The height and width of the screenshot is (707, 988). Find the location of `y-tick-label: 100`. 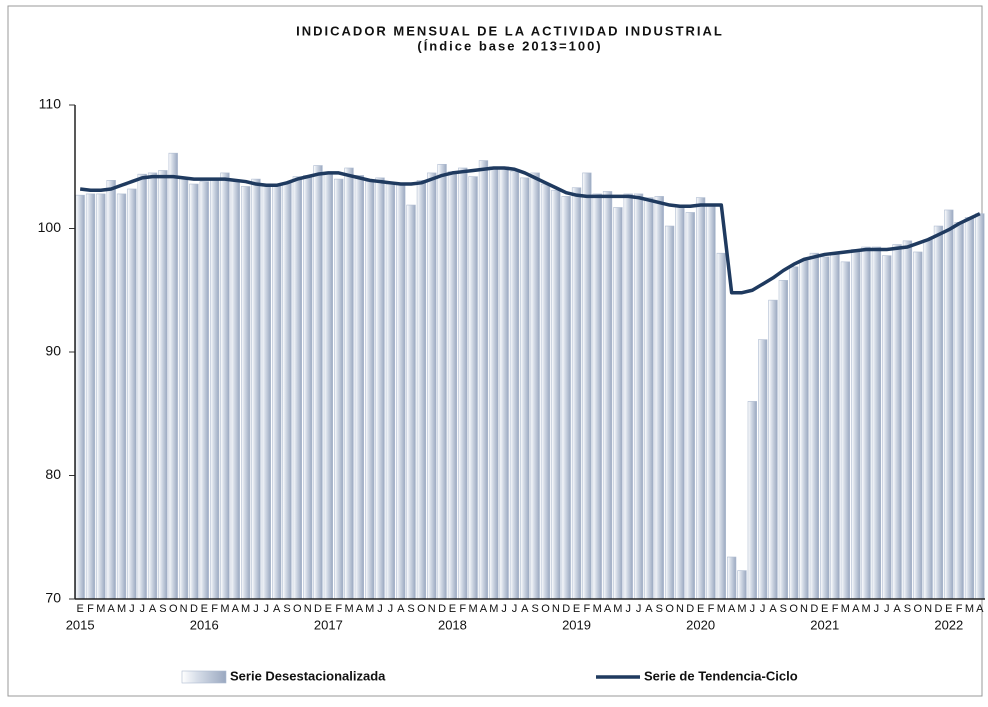

y-tick-label: 100 is located at coordinates (50, 227).